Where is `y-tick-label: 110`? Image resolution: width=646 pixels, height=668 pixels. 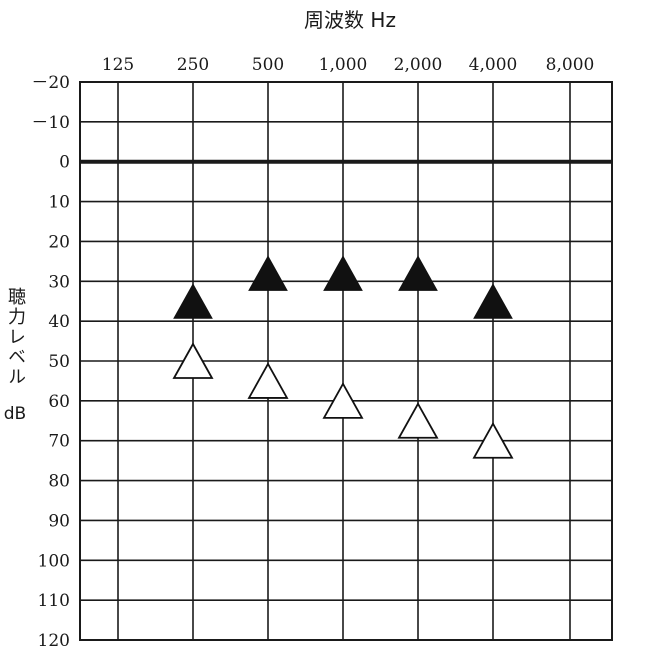
y-tick-label: 110 is located at coordinates (54, 601).